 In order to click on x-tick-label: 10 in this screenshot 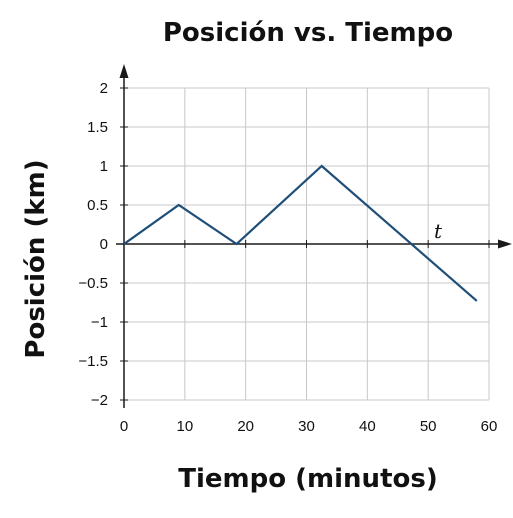, I will do `click(184, 426)`.